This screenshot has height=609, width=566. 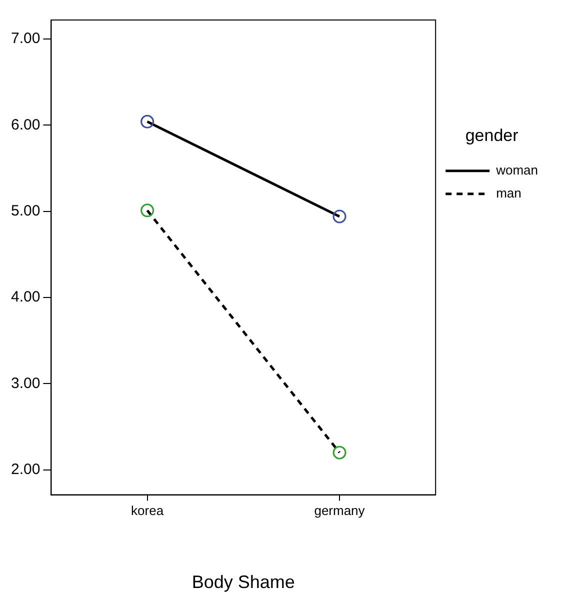 What do you see at coordinates (492, 136) in the screenshot?
I see `legend-title: gender` at bounding box center [492, 136].